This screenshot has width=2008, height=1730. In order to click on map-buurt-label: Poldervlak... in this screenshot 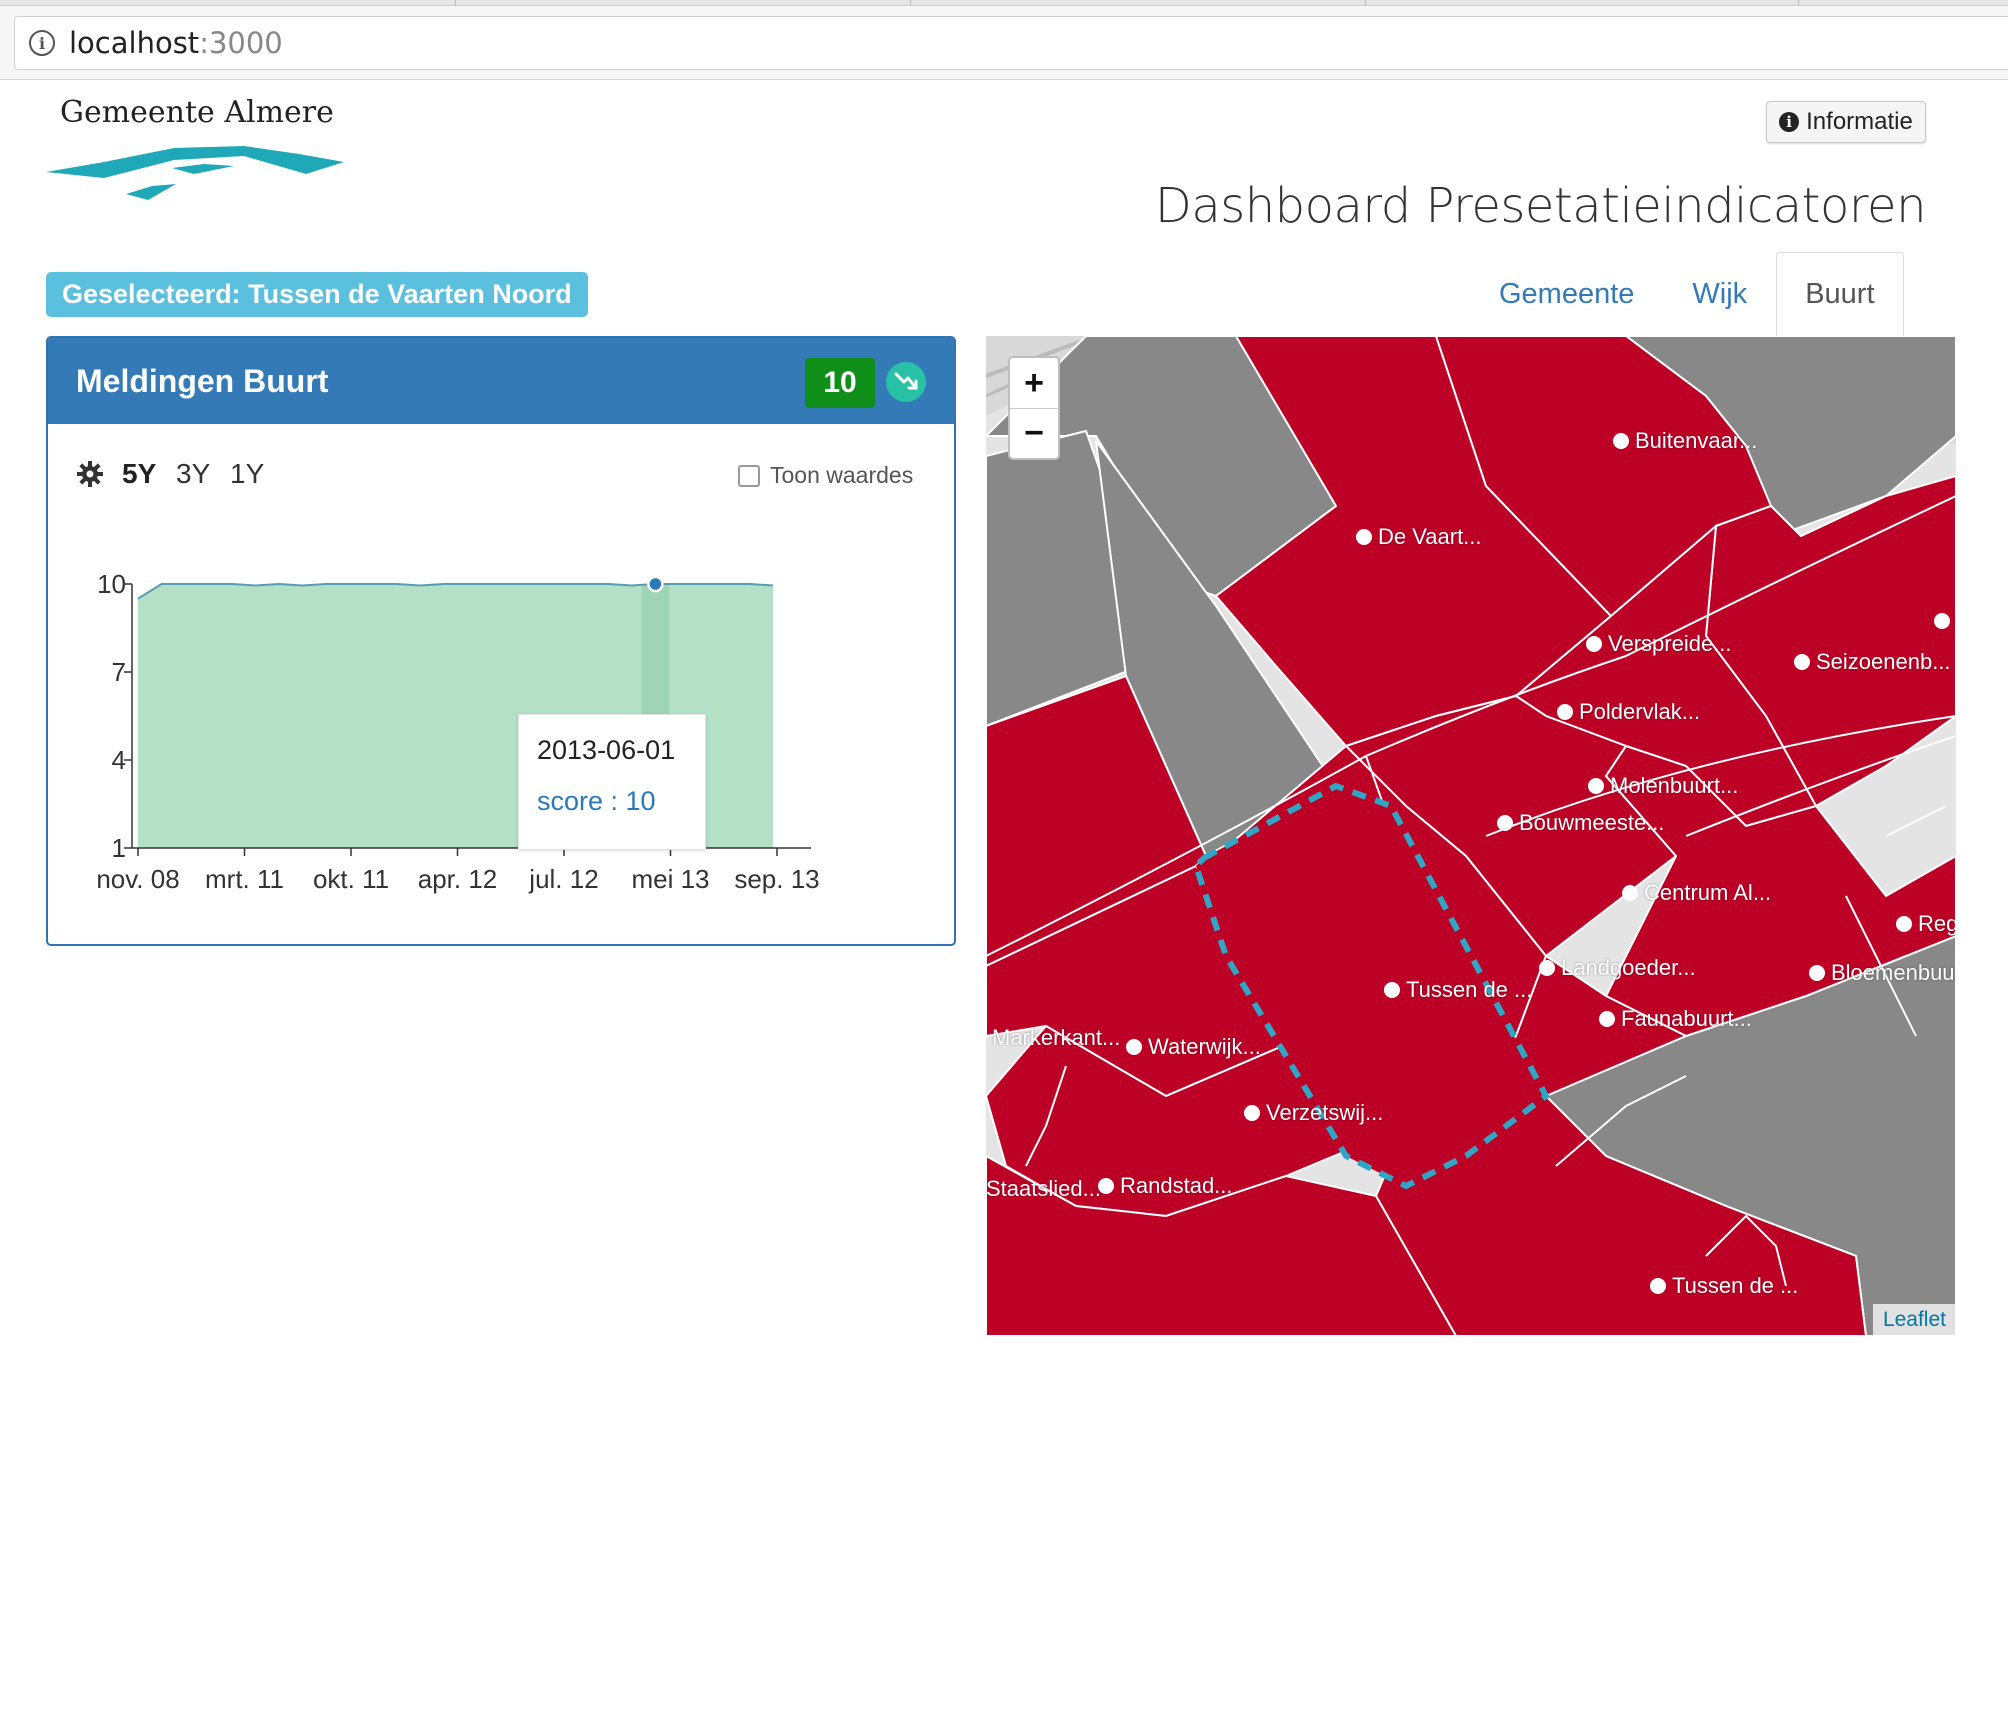, I will do `click(1628, 712)`.